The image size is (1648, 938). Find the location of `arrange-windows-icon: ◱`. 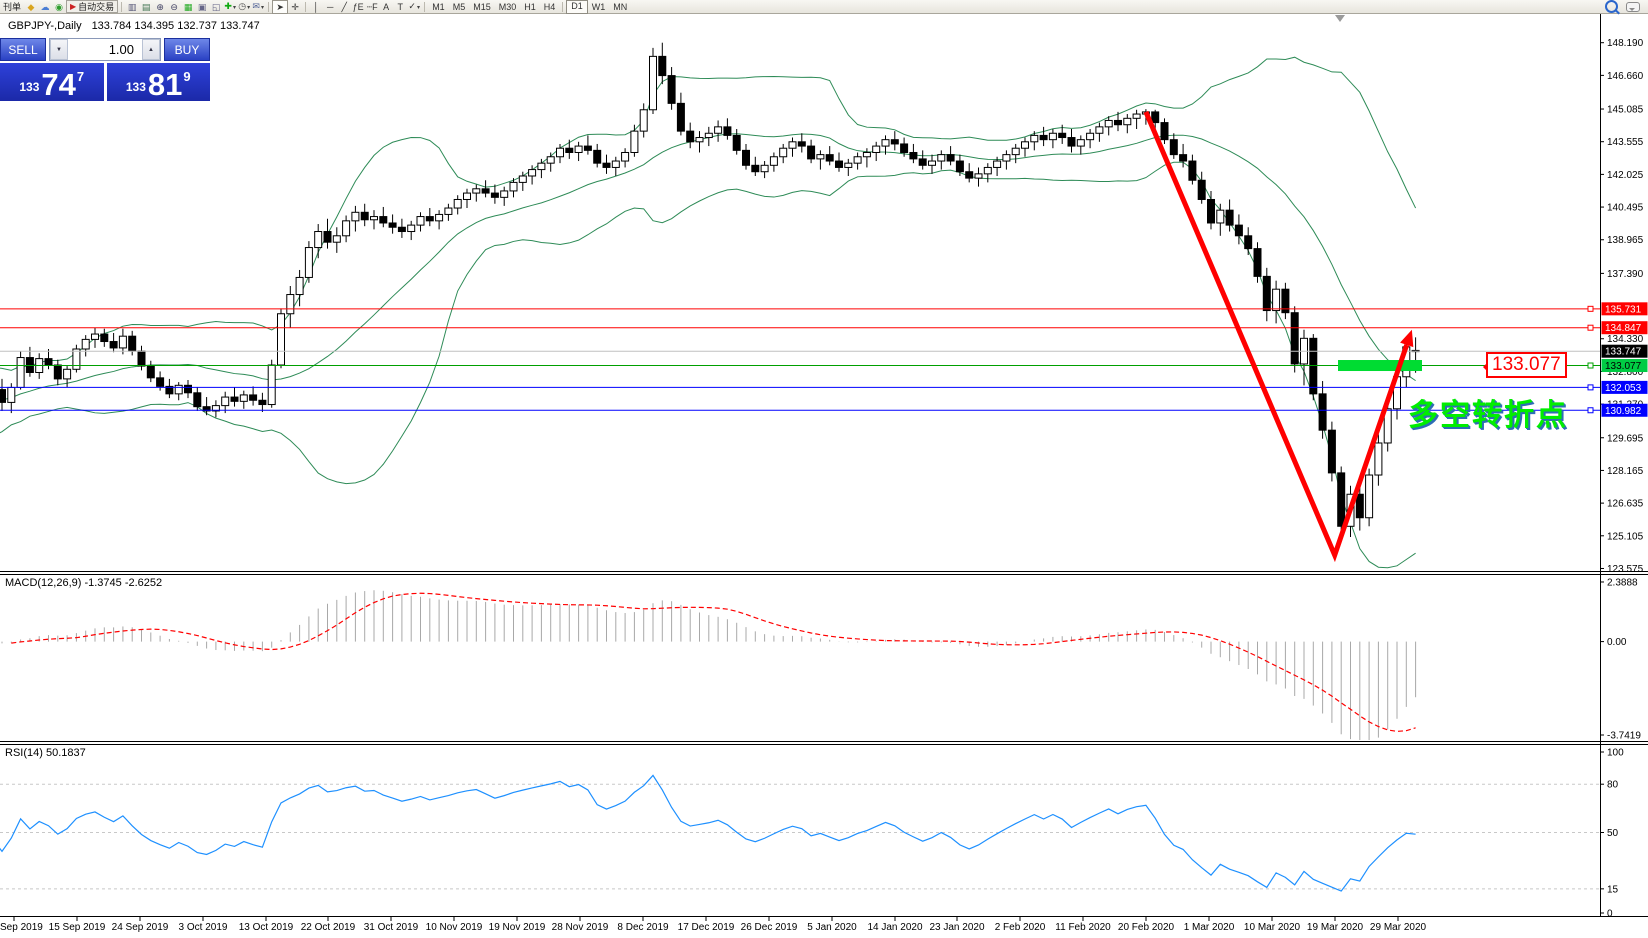

arrange-windows-icon: ◱ is located at coordinates (216, 6).